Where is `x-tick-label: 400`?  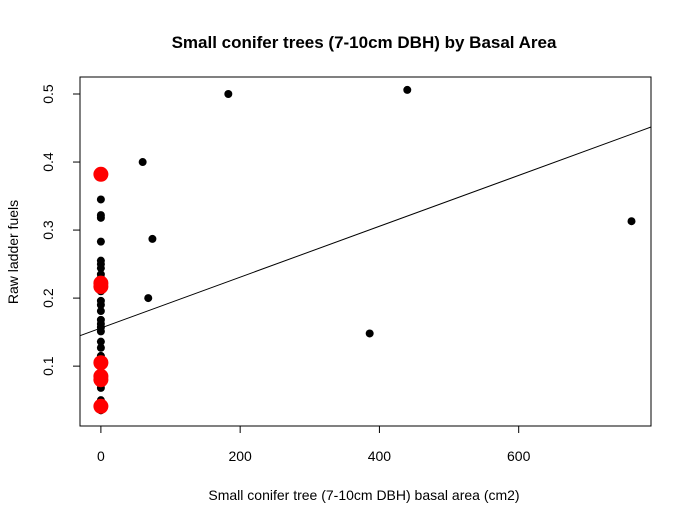 x-tick-label: 400 is located at coordinates (380, 456).